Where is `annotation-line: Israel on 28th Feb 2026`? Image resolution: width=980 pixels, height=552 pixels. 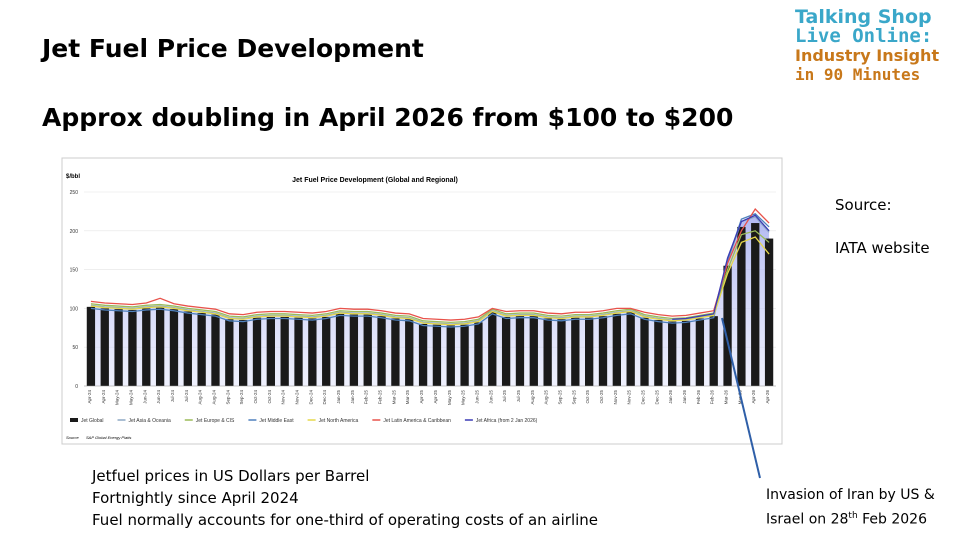
annotation-line: Israel on 28th Feb 2026 is located at coordinates (850, 518).